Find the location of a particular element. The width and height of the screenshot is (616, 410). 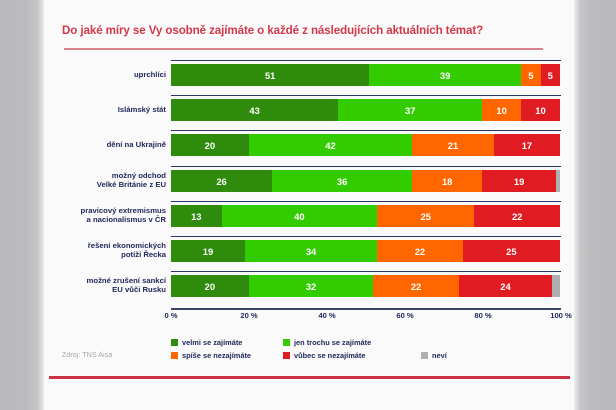

bar-segment: 43 is located at coordinates (255, 110).